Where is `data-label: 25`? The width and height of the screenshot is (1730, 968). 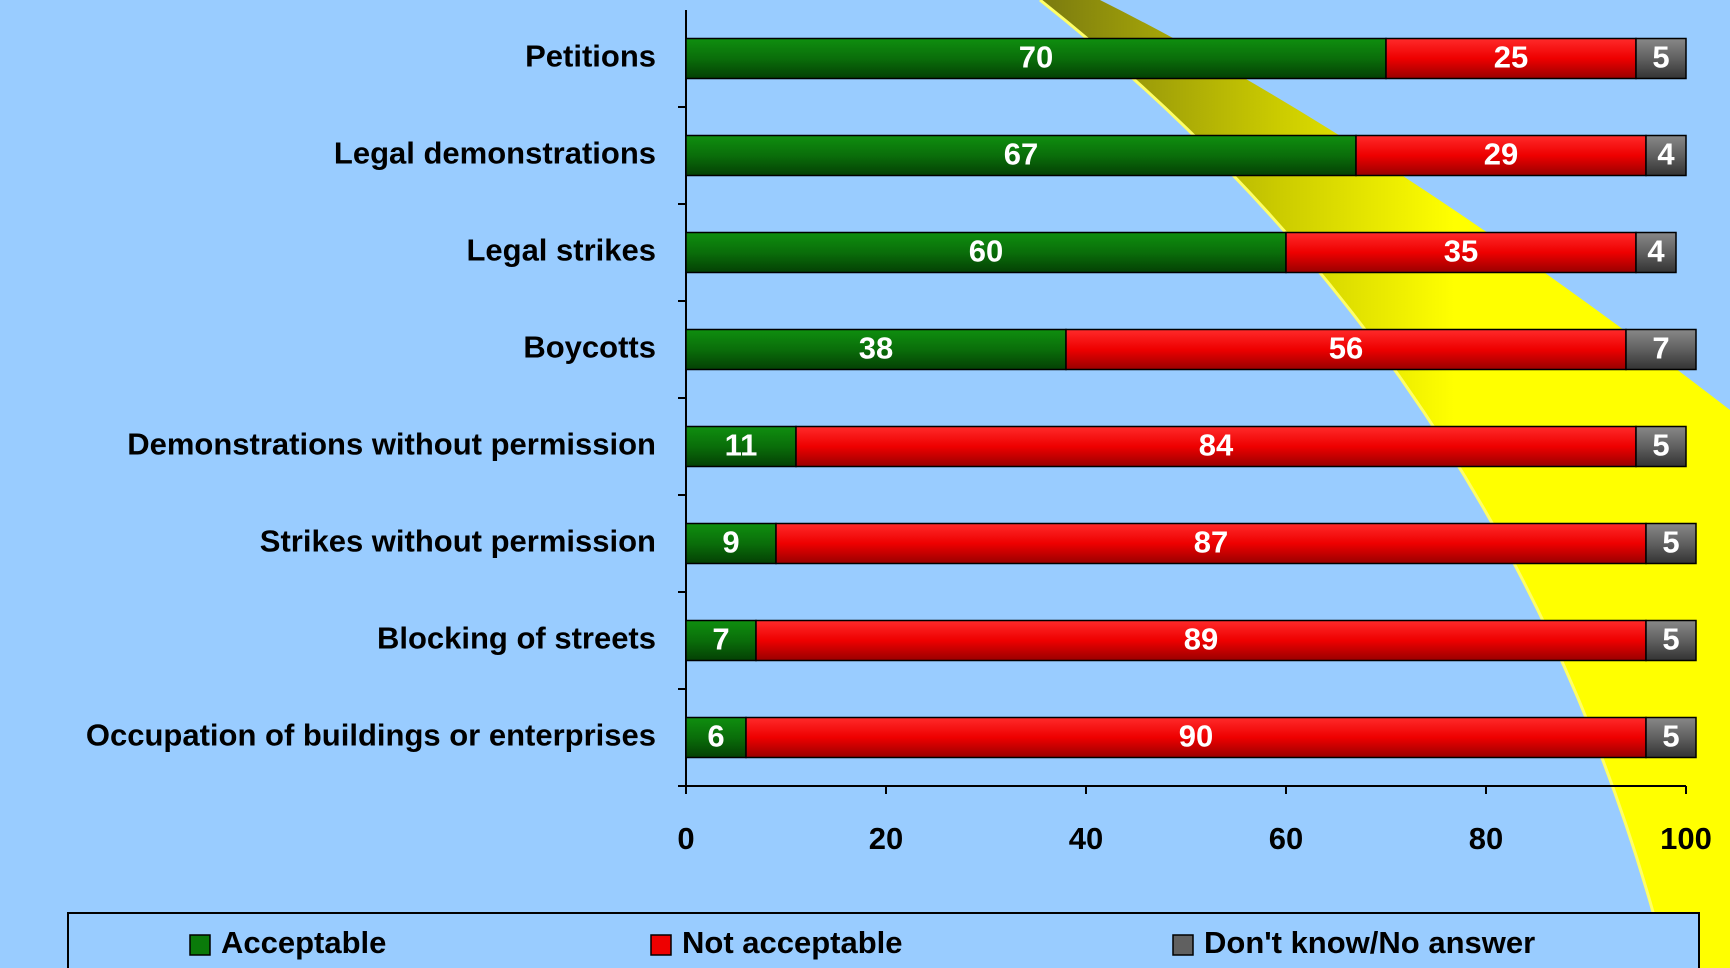
data-label: 25 is located at coordinates (1511, 57).